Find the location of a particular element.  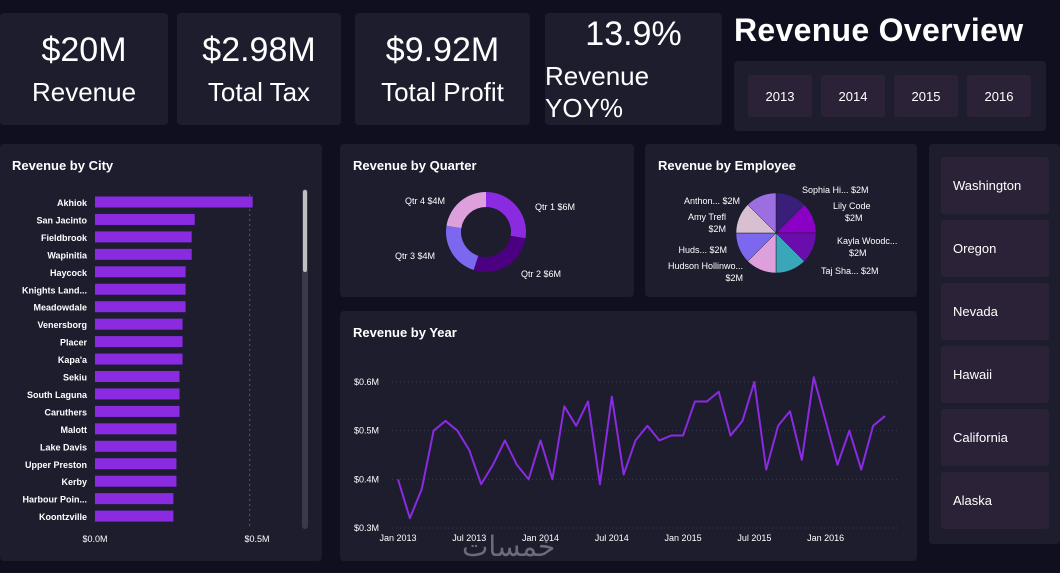

employee-label: Hudson Hollinwo... $2M is located at coordinates (705, 272).